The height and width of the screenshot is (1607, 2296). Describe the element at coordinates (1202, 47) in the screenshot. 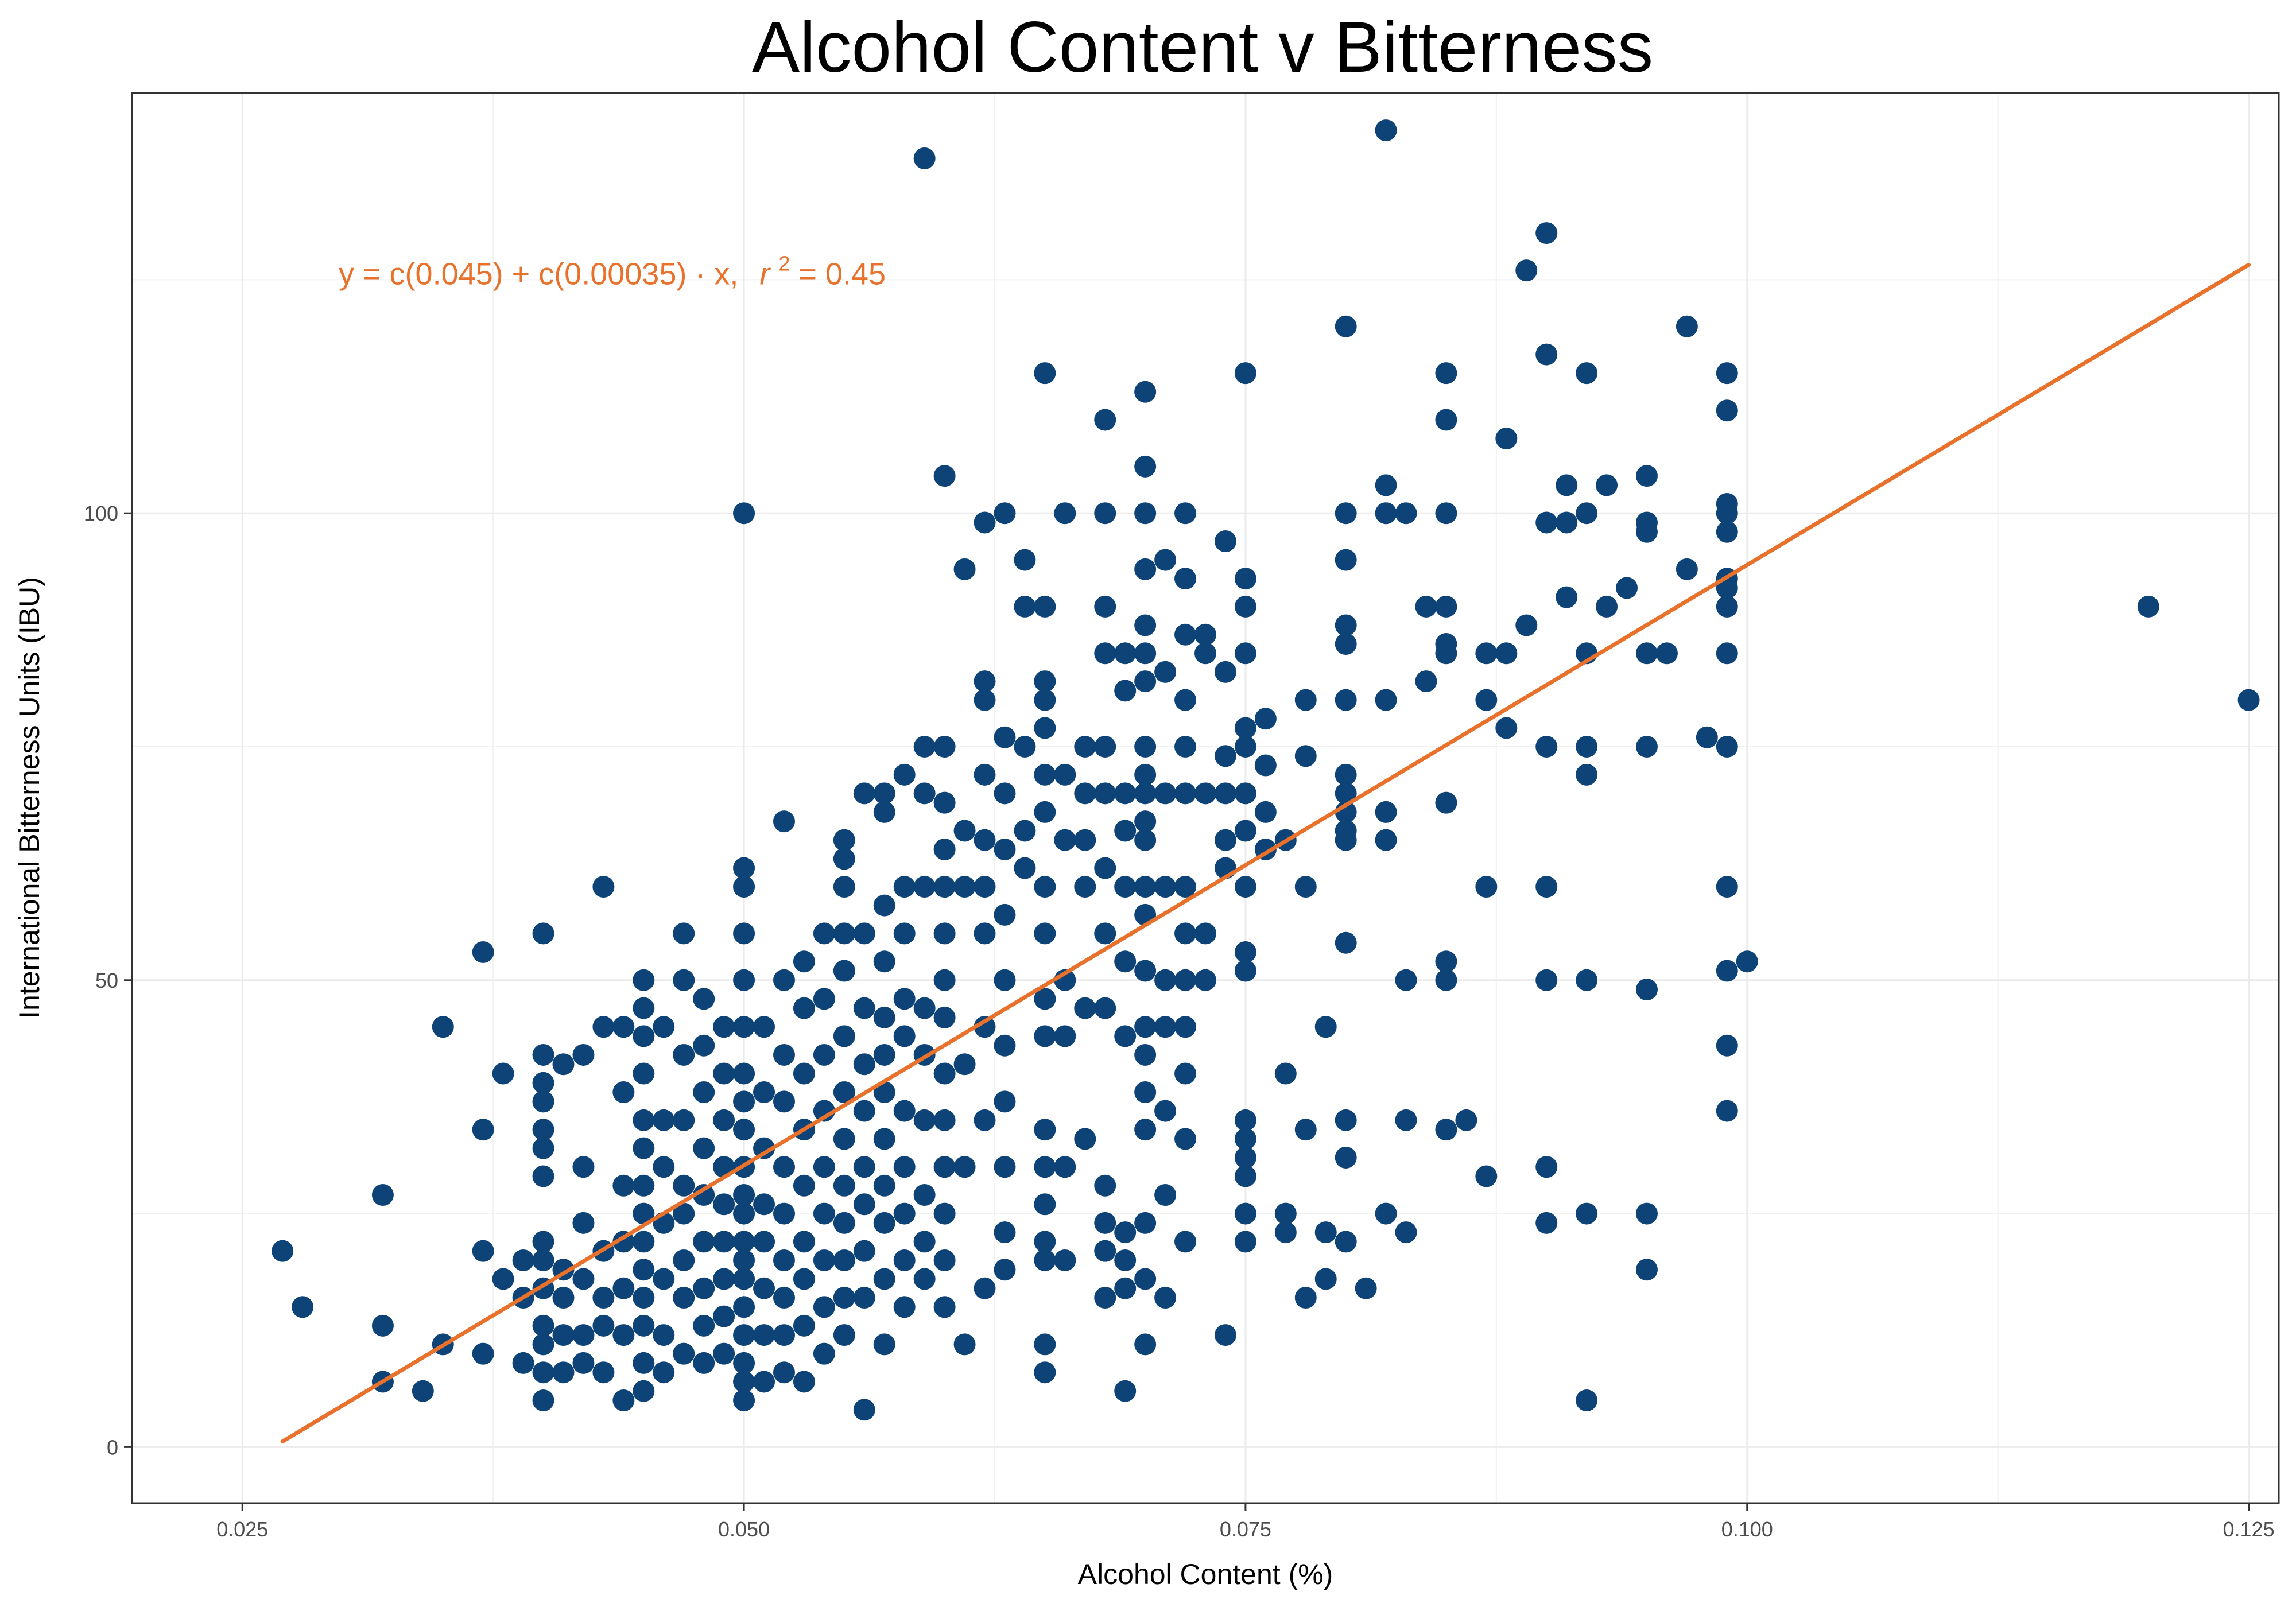

I see `chart-title: Alcohol Content v Bitterness` at that location.